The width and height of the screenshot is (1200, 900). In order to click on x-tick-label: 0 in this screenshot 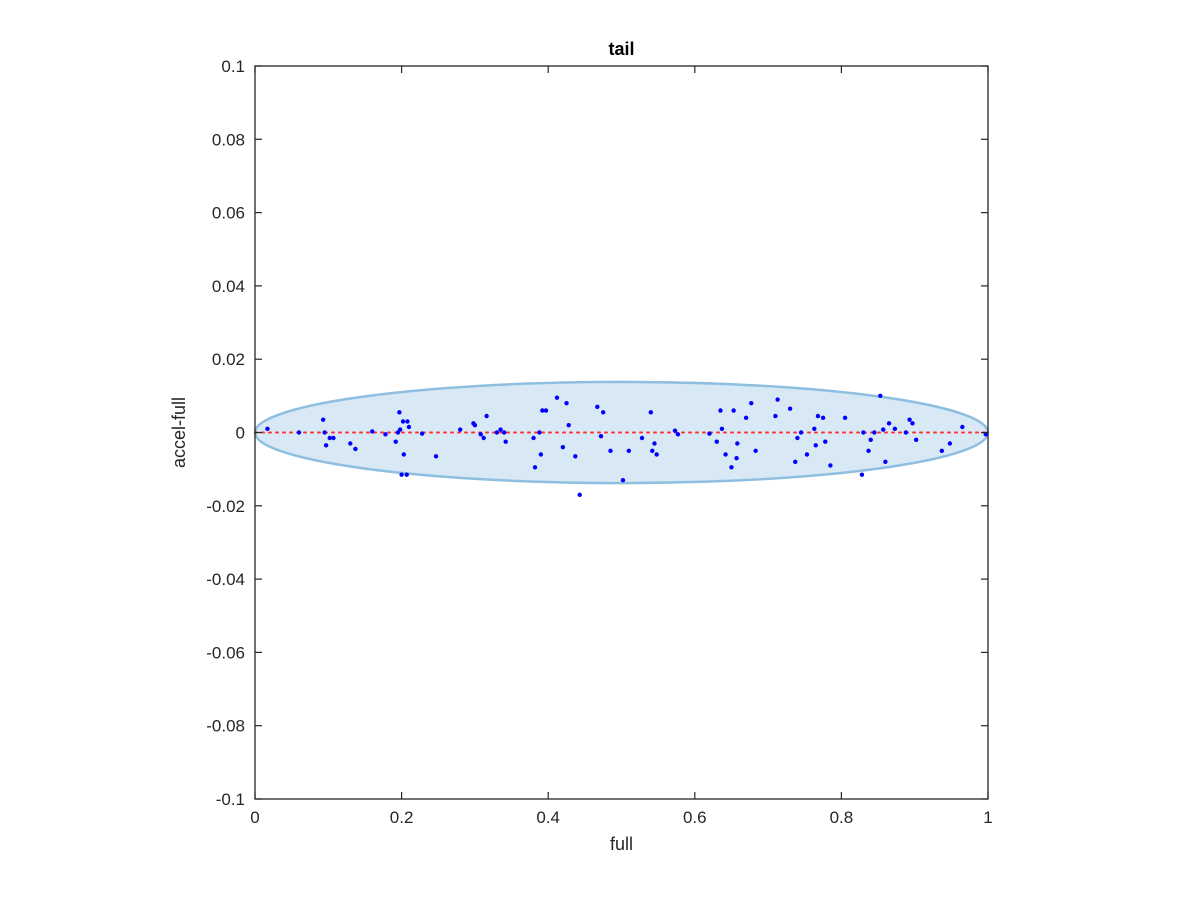, I will do `click(254, 817)`.